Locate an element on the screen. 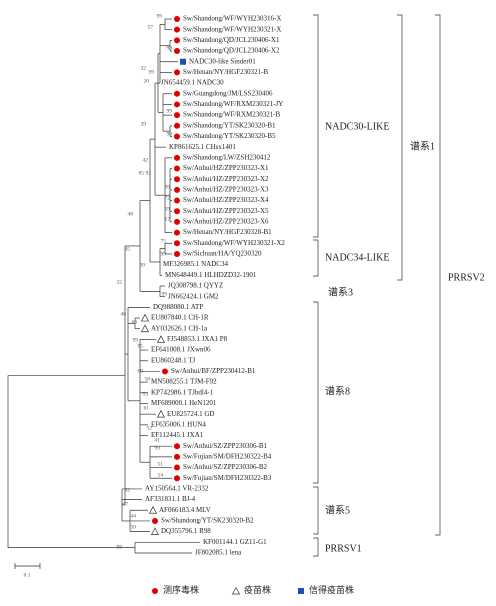  bootstrap-value: 52 is located at coordinates (150, 428).